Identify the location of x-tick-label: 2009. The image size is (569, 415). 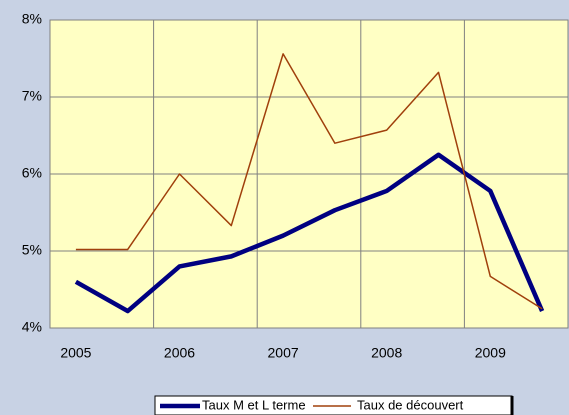
(490, 353).